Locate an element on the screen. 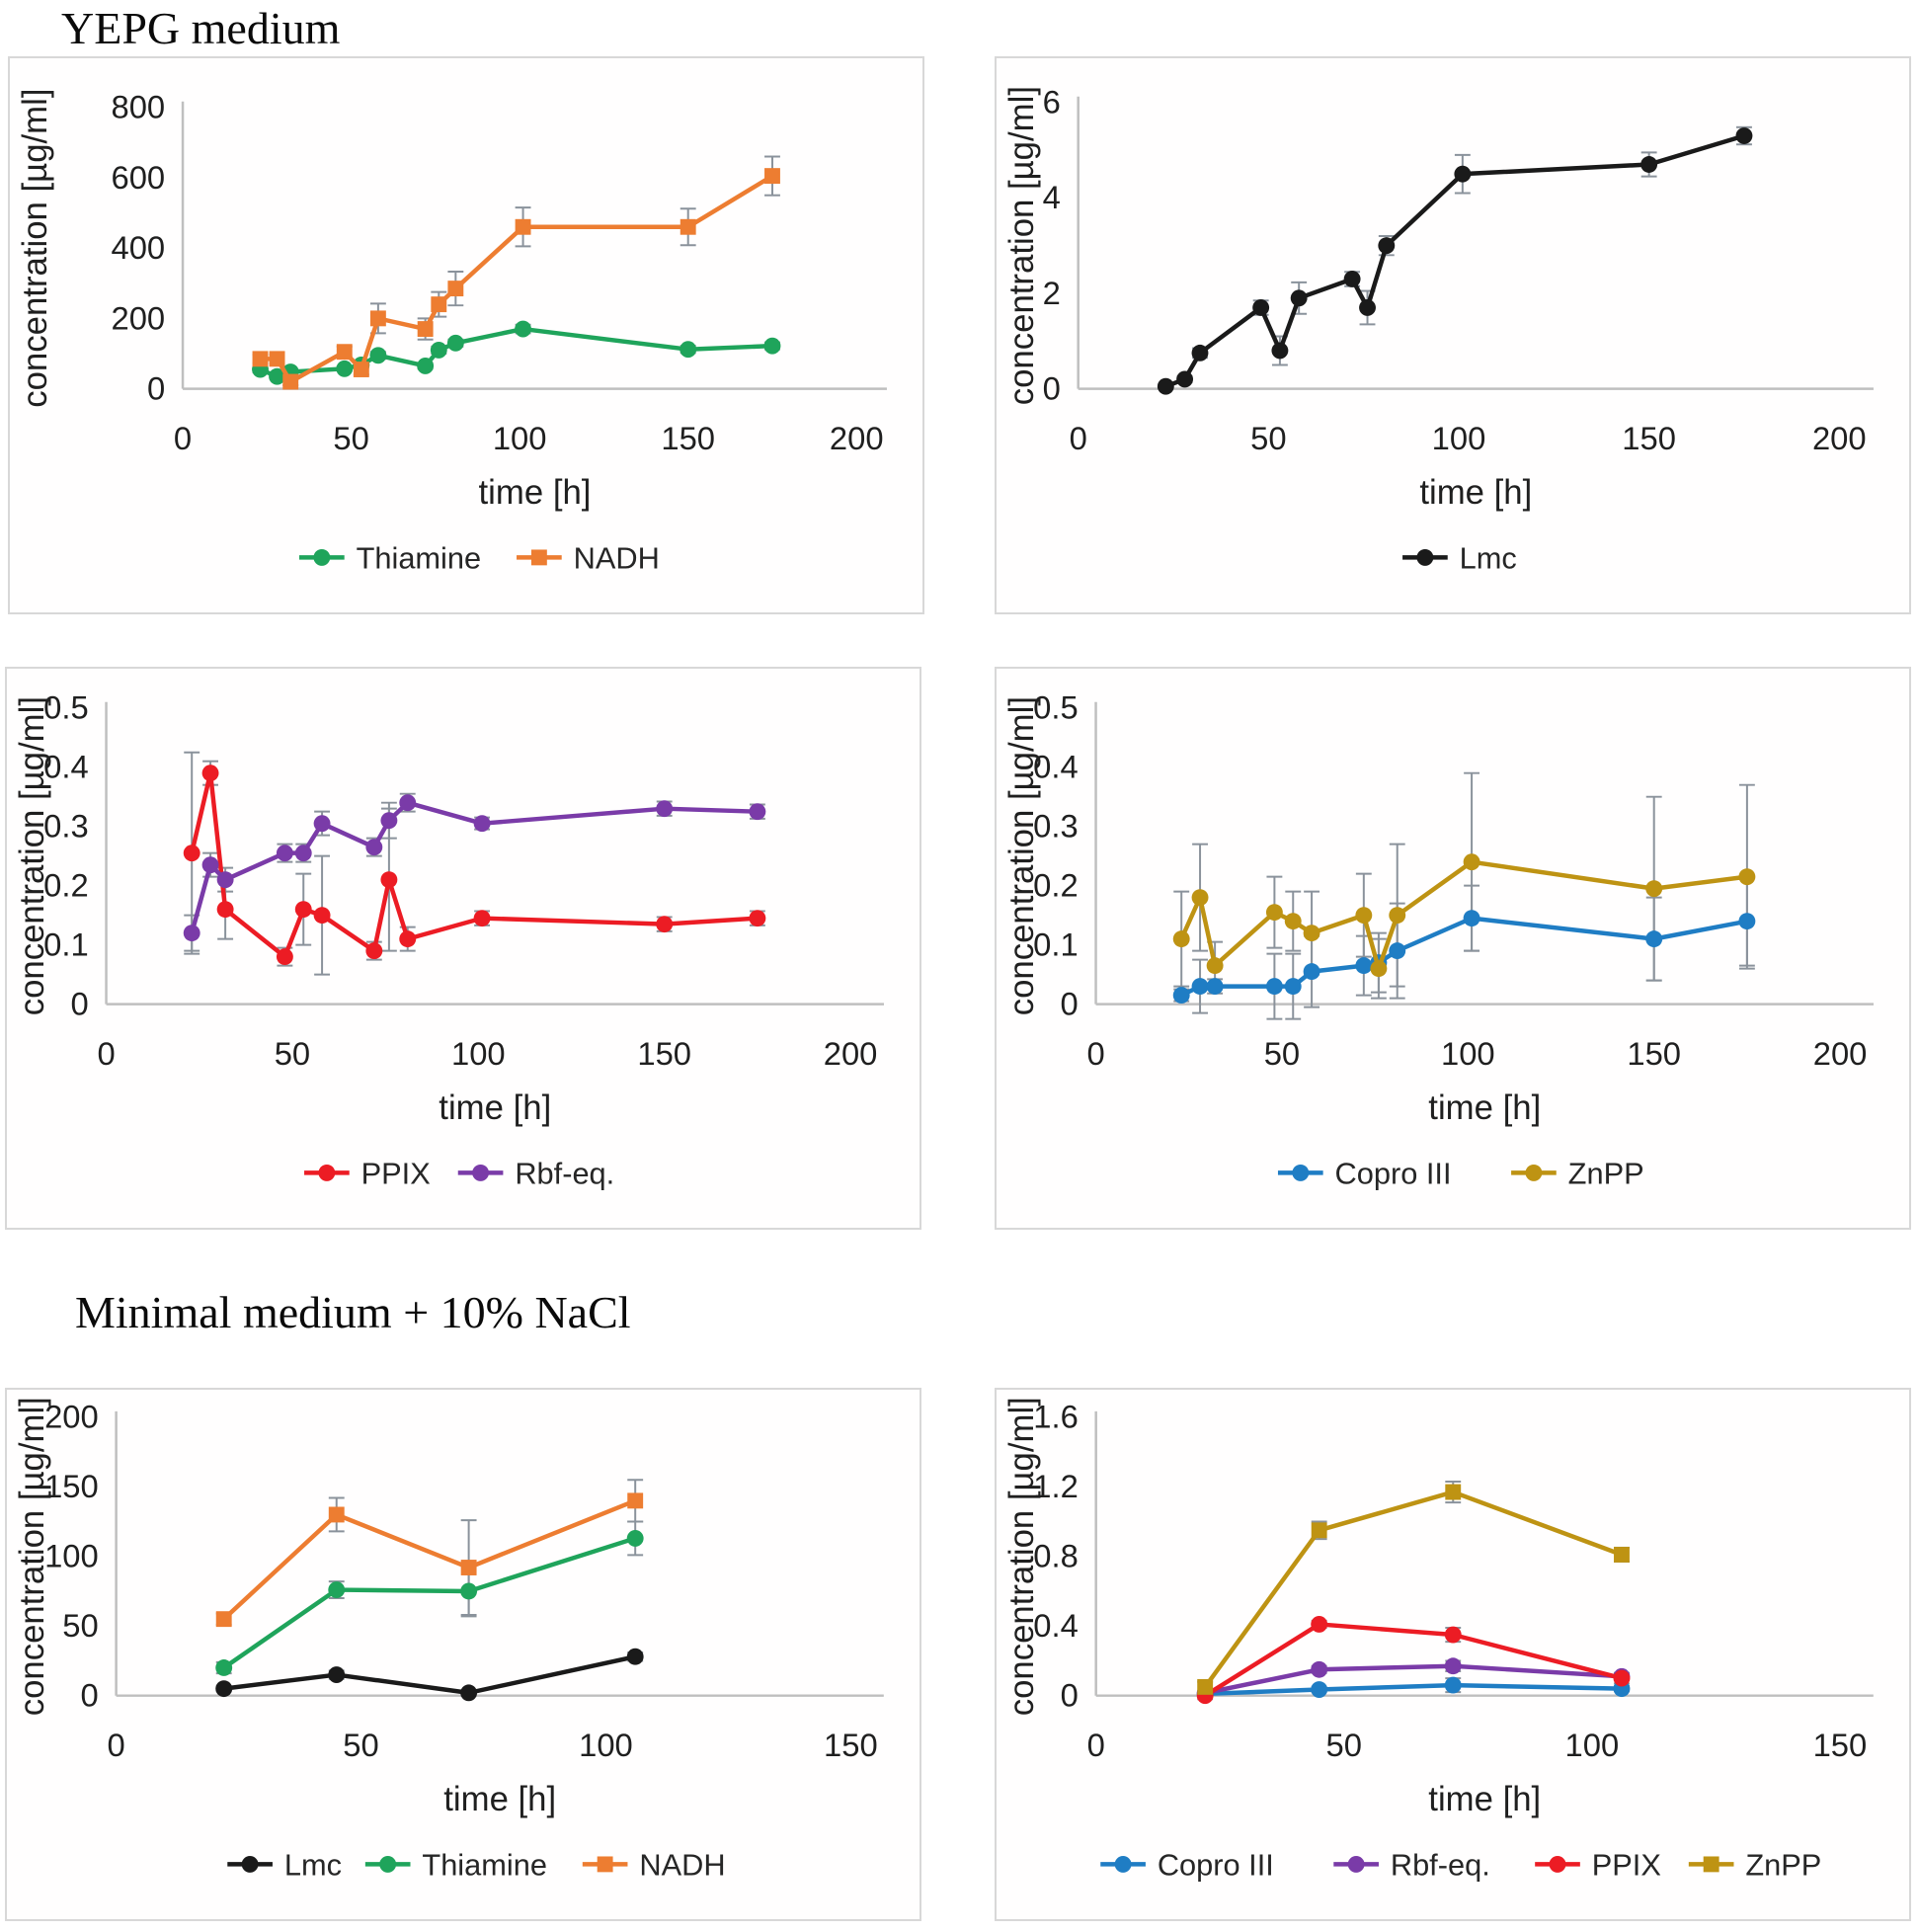  legend-marker-Thiamine is located at coordinates (322, 557).